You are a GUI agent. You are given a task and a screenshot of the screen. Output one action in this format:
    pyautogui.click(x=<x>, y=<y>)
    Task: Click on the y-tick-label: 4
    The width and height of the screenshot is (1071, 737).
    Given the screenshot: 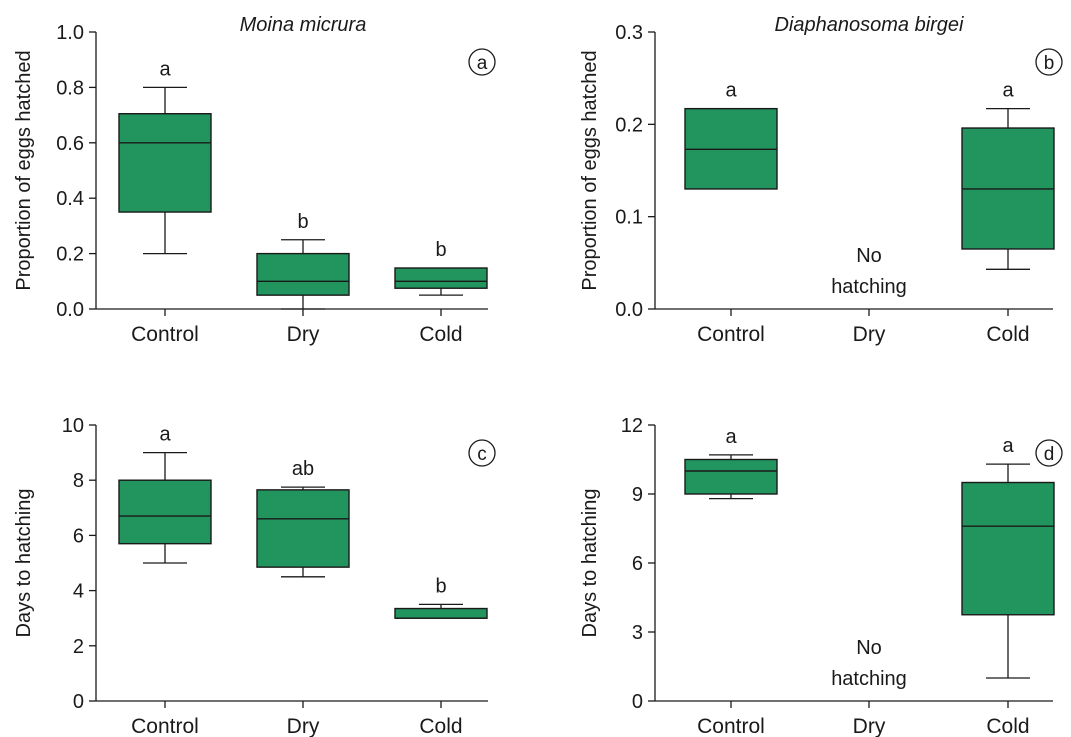 What is the action you would take?
    pyautogui.click(x=78, y=592)
    